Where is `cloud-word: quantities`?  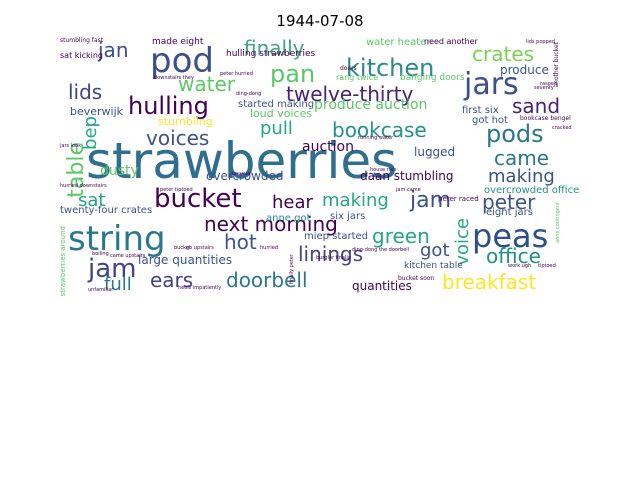 cloud-word: quantities is located at coordinates (382, 286).